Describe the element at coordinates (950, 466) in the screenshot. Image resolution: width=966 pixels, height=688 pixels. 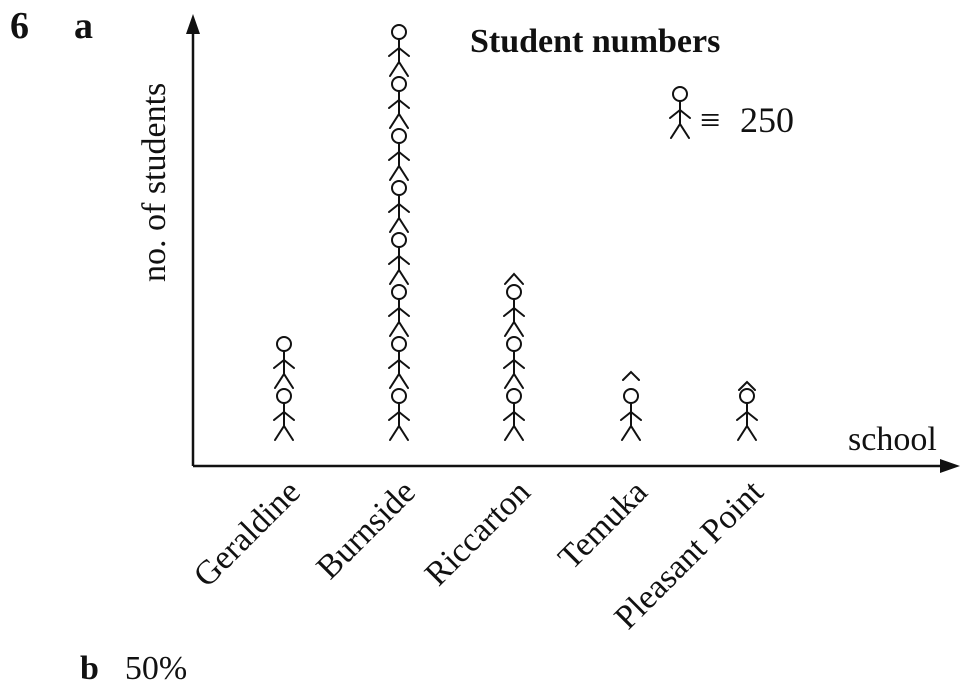
I see `x-axis-arrow` at that location.